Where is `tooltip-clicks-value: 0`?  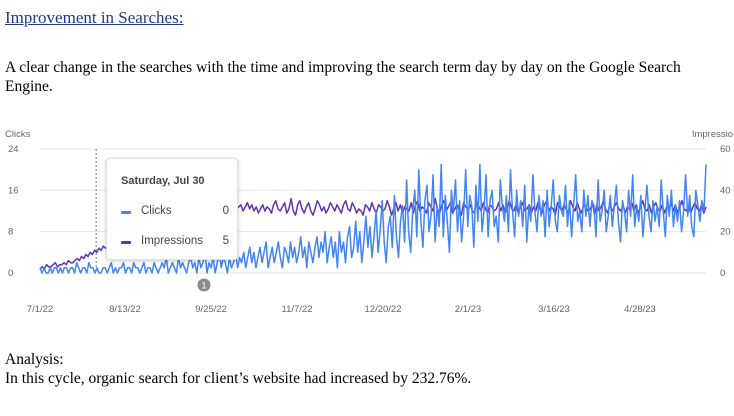
tooltip-clicks-value: 0 is located at coordinates (225, 211).